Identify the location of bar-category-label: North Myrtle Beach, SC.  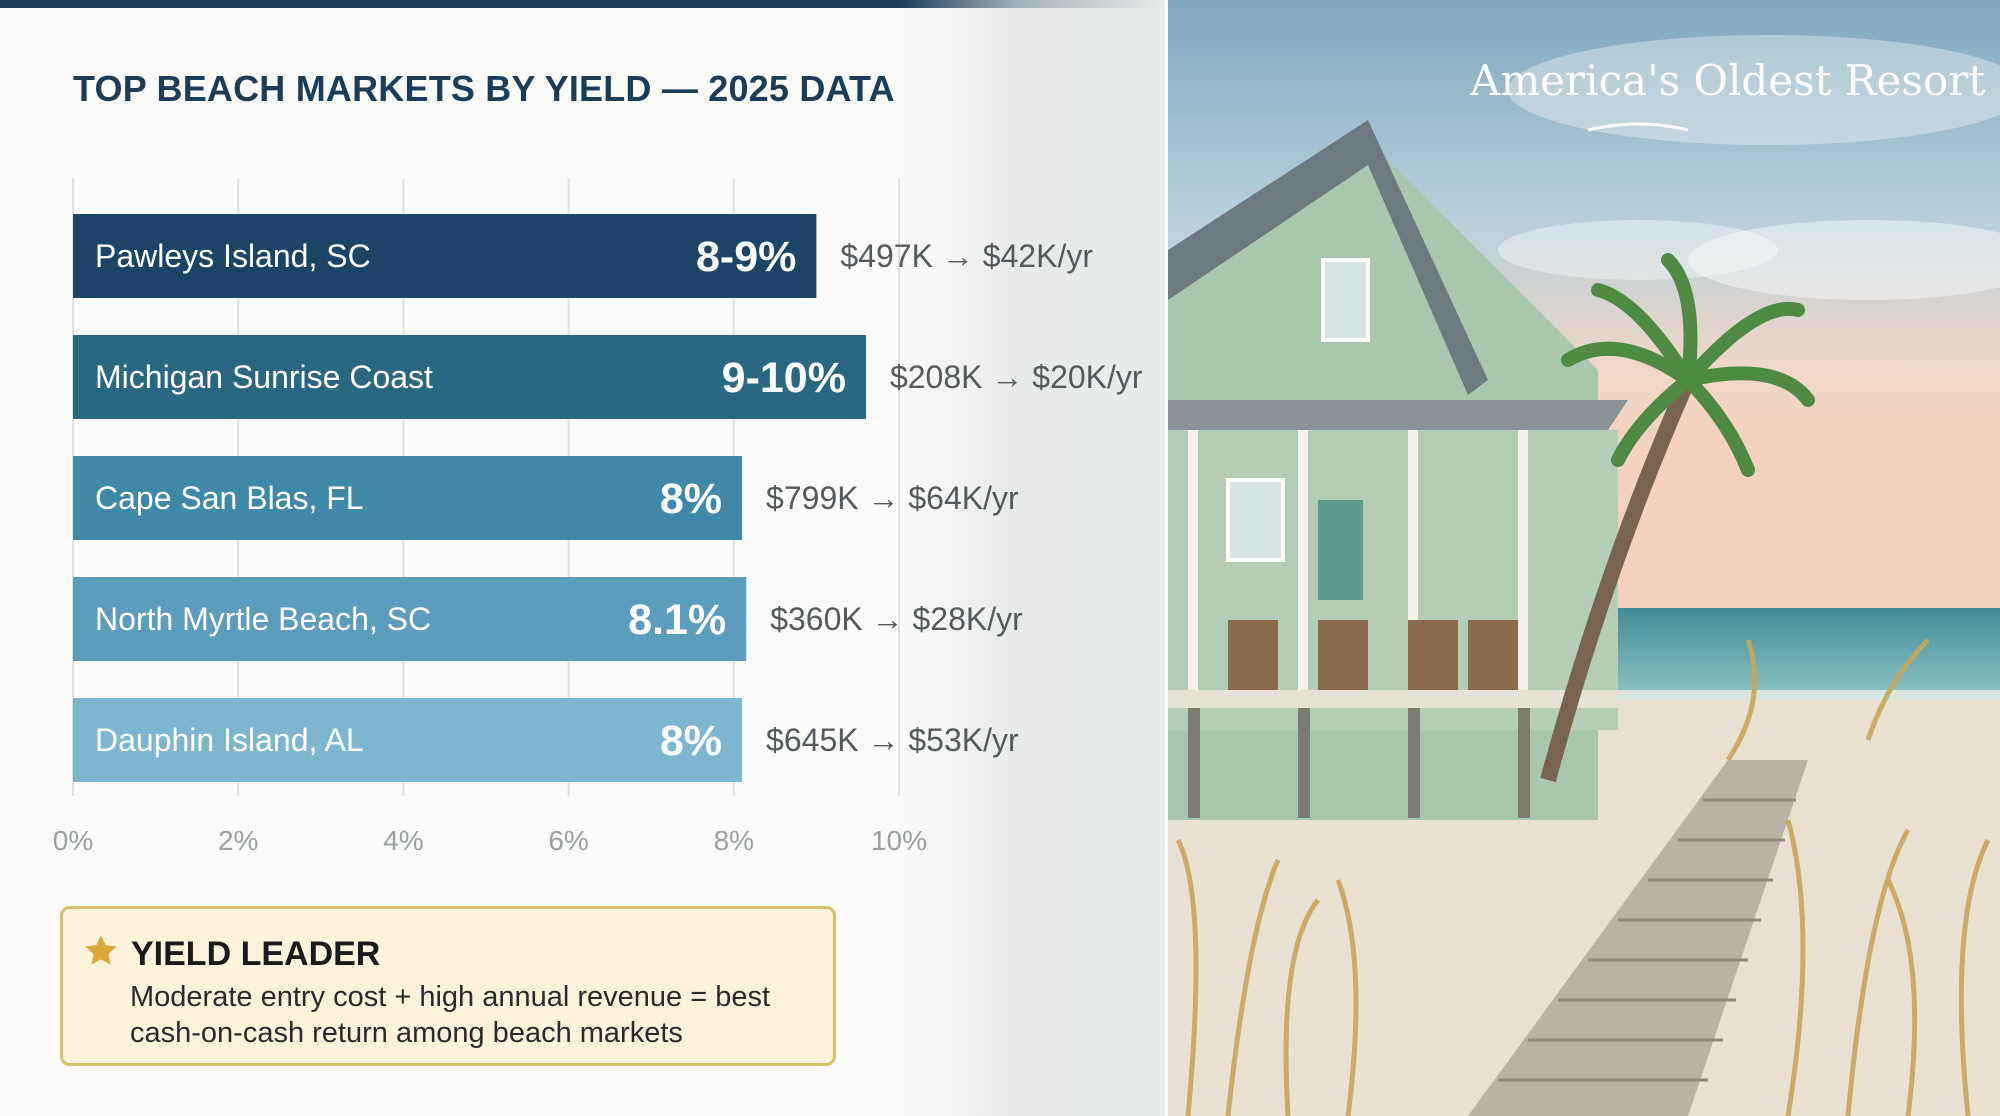
(263, 619).